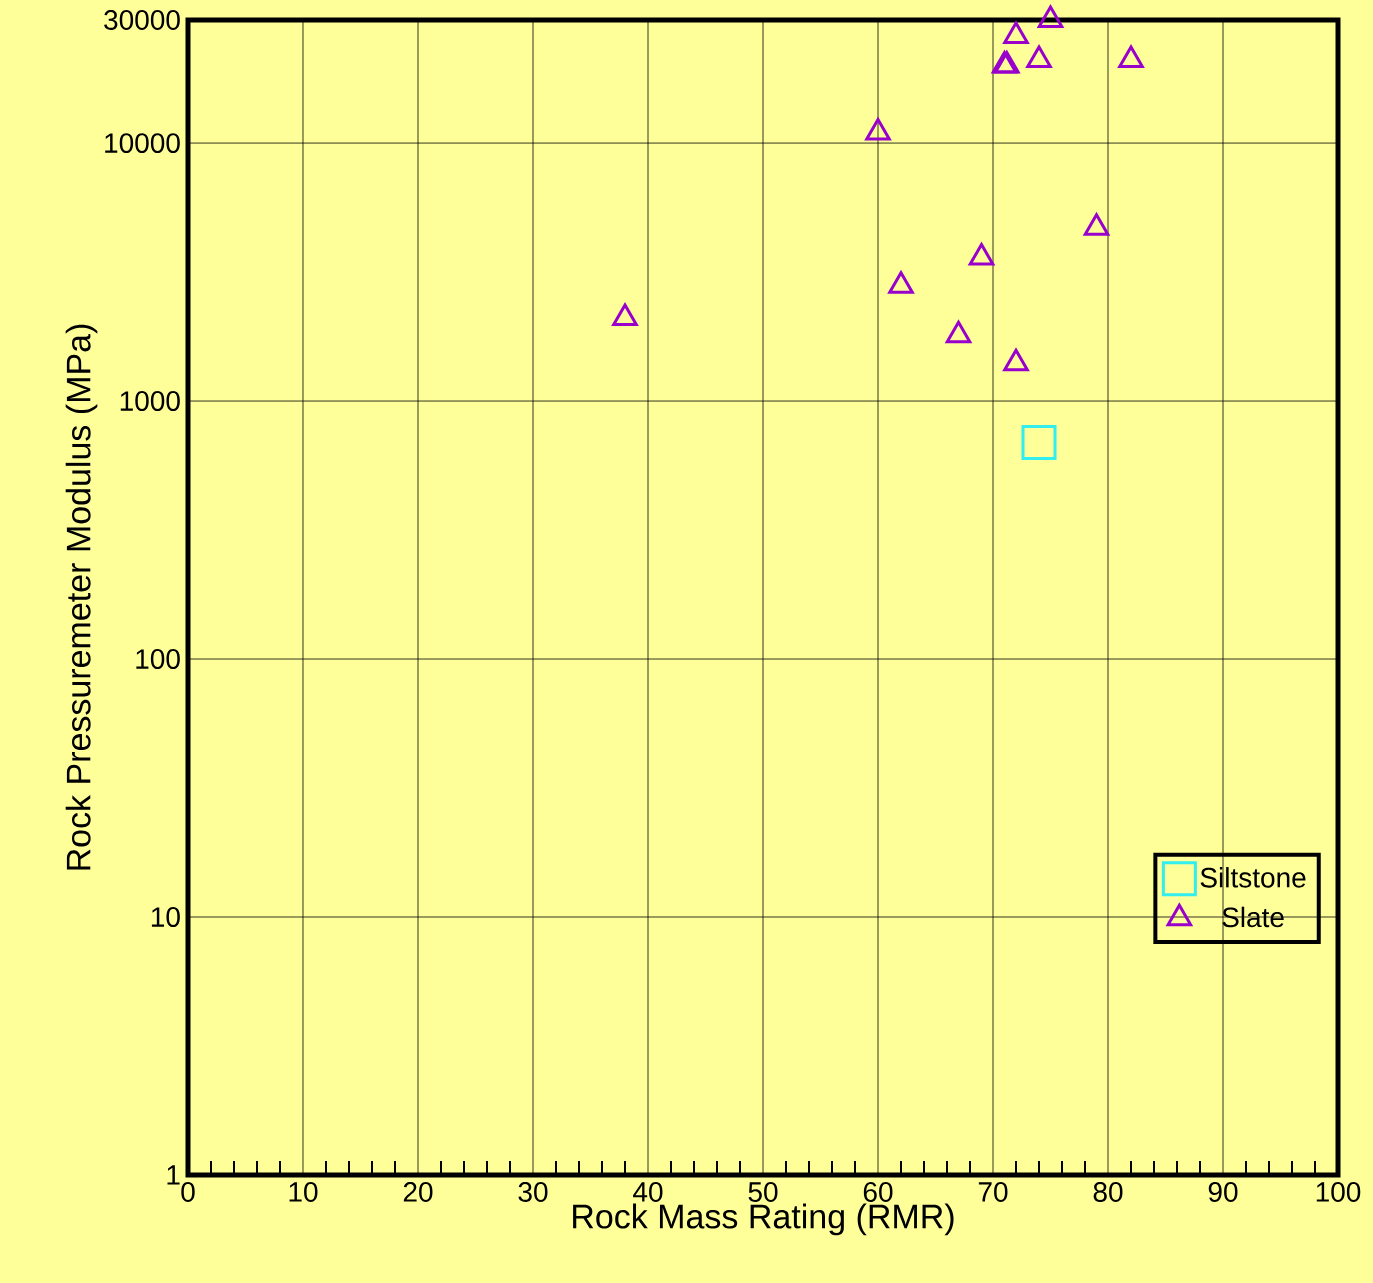 This screenshot has height=1283, width=1373. Describe the element at coordinates (81, 597) in the screenshot. I see `y-axis-title: Rock Pressuremeter Modulus (MPa)` at that location.